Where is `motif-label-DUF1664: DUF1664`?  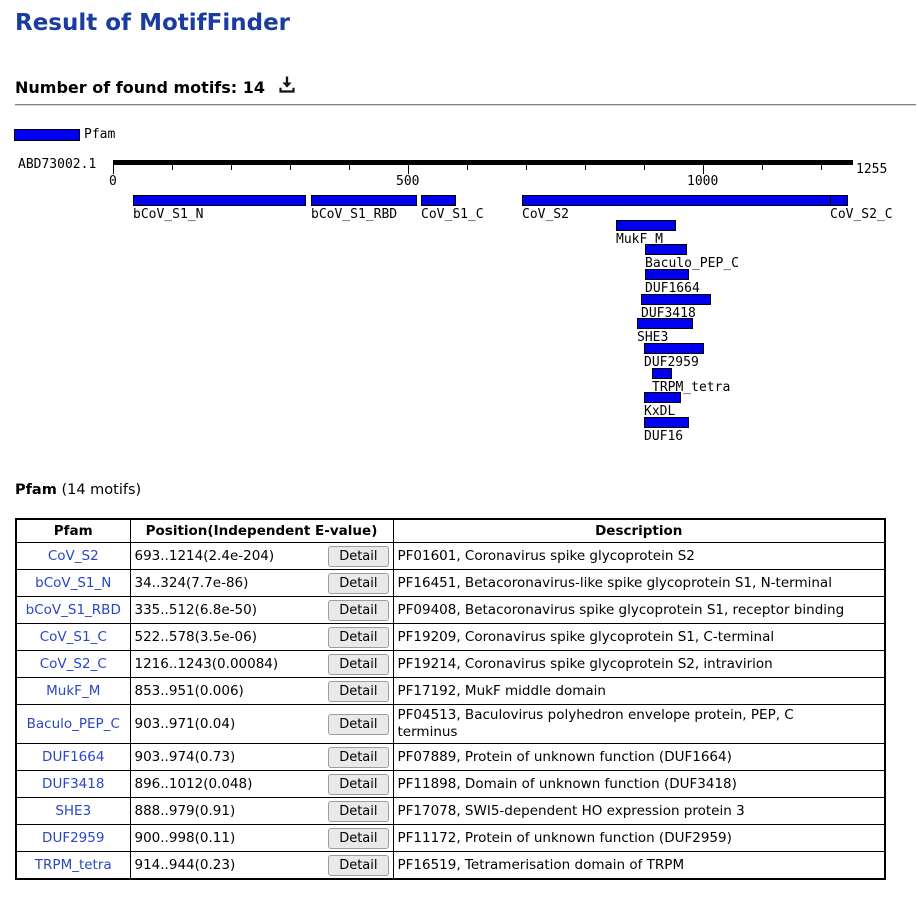 motif-label-DUF1664: DUF1664 is located at coordinates (672, 288).